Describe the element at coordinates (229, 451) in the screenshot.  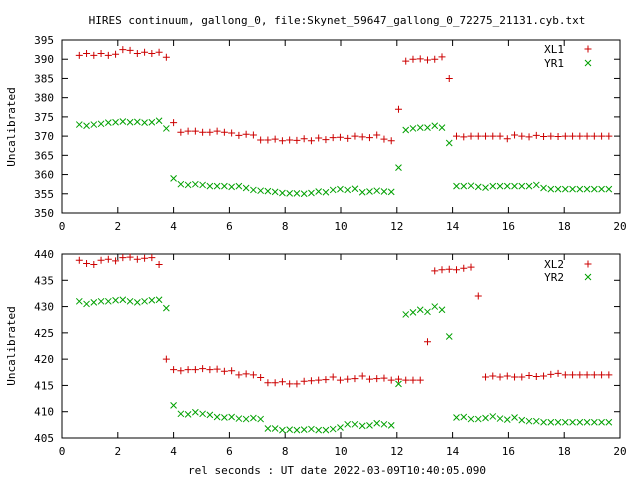
I see `x-tick-label: 6` at that location.